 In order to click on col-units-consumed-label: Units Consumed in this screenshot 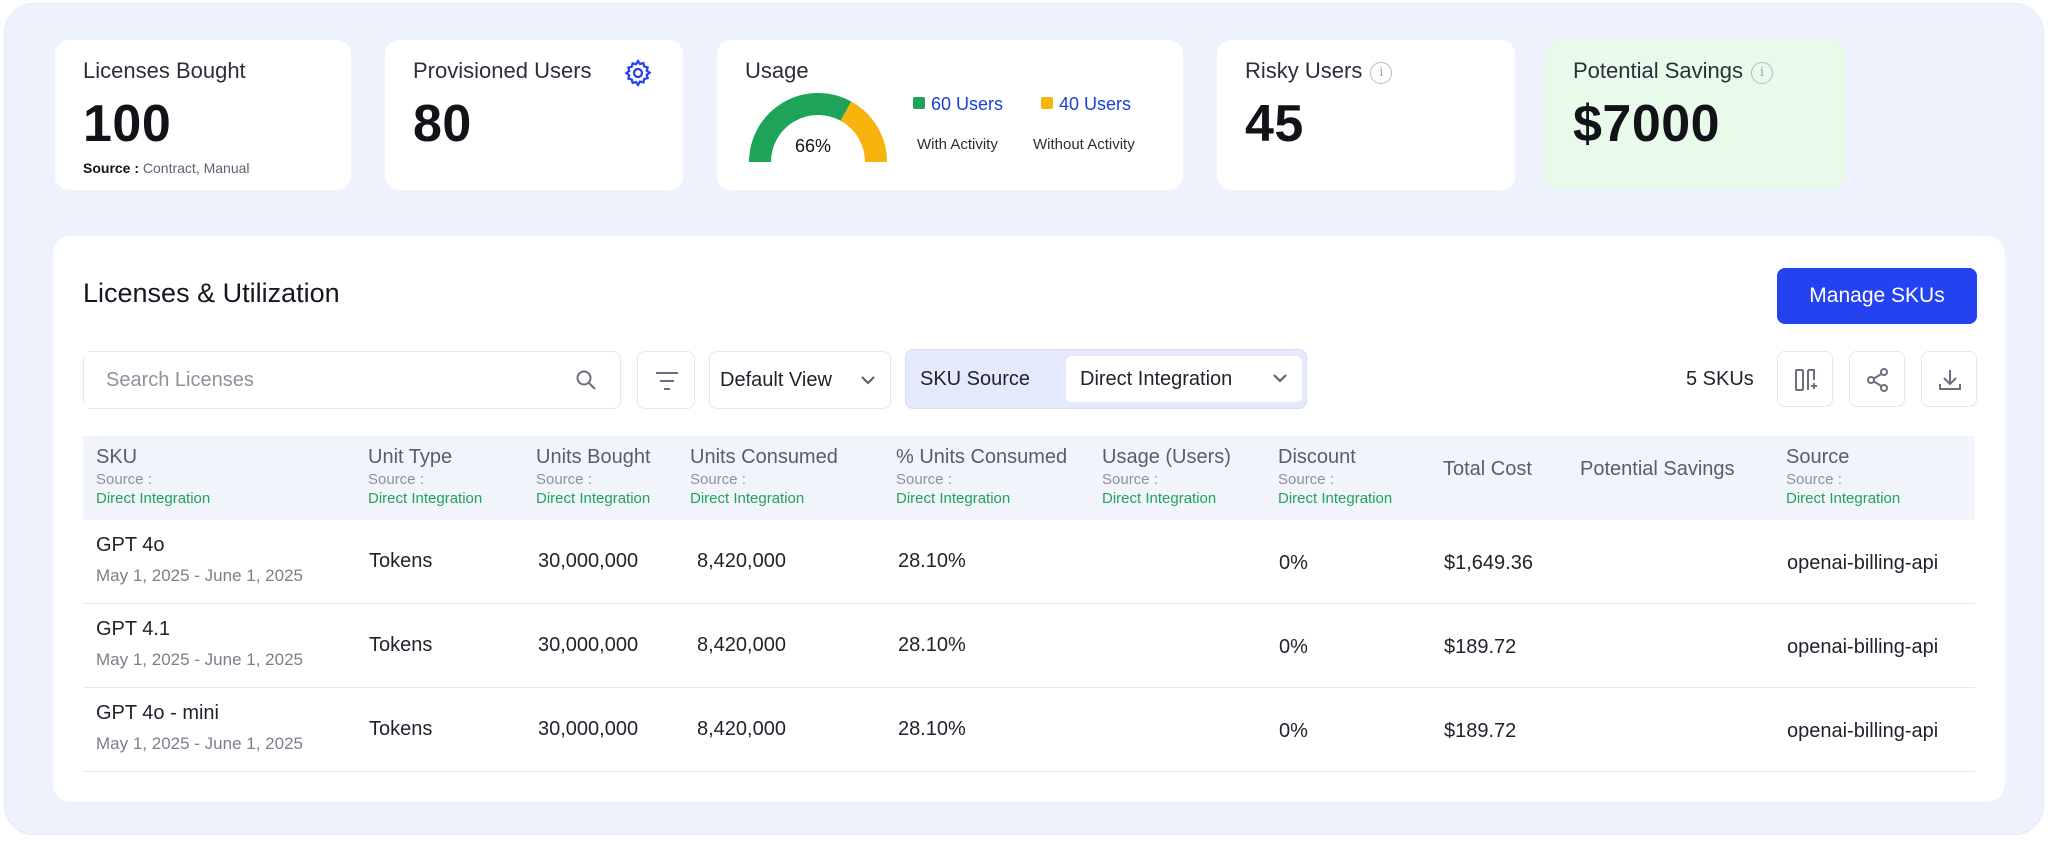, I will do `click(764, 457)`.